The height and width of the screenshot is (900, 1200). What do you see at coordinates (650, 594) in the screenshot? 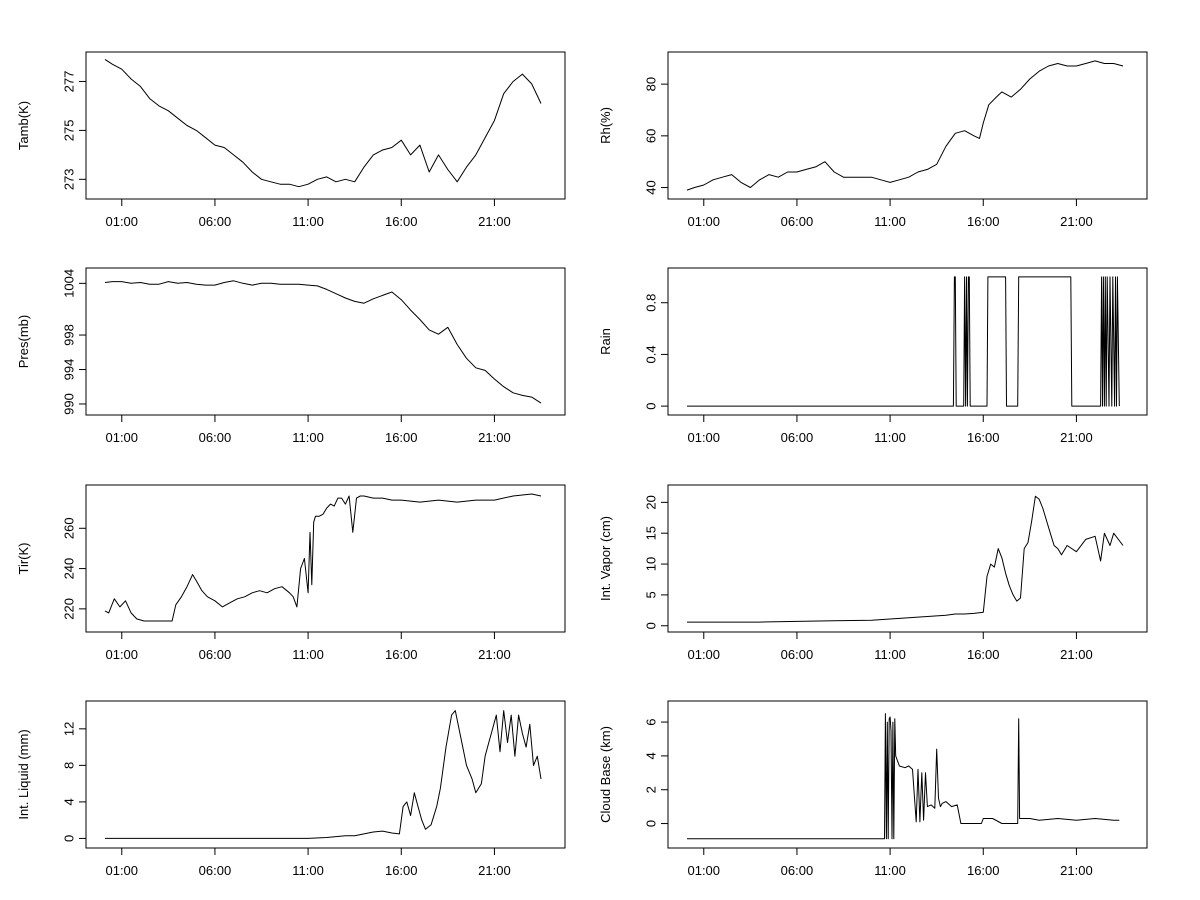
I see `y-tick-label: 5` at bounding box center [650, 594].